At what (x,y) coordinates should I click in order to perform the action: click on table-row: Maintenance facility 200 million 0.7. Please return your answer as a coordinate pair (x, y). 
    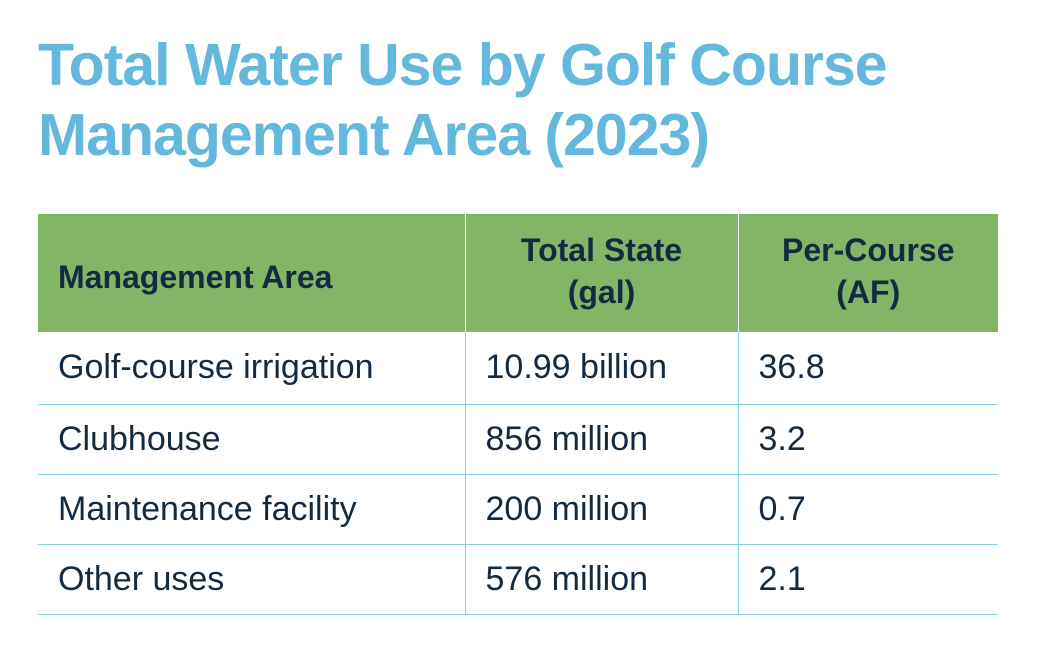
    Looking at the image, I should click on (518, 509).